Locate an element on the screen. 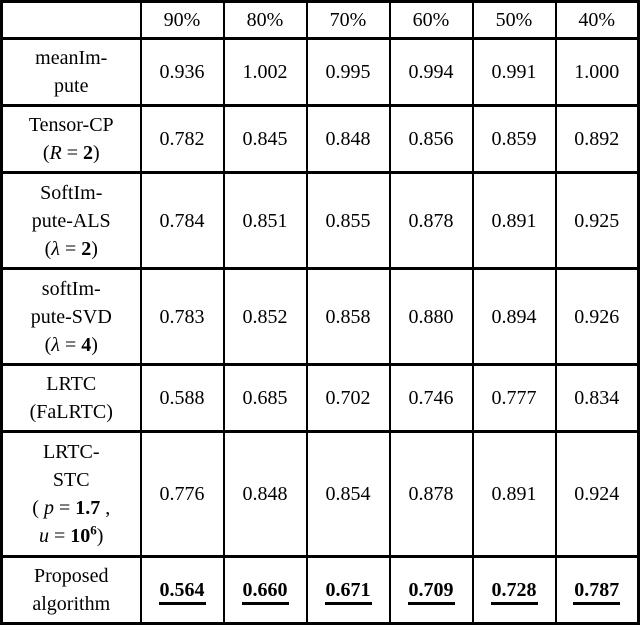  emphasized-value: 0.728 is located at coordinates (514, 591).